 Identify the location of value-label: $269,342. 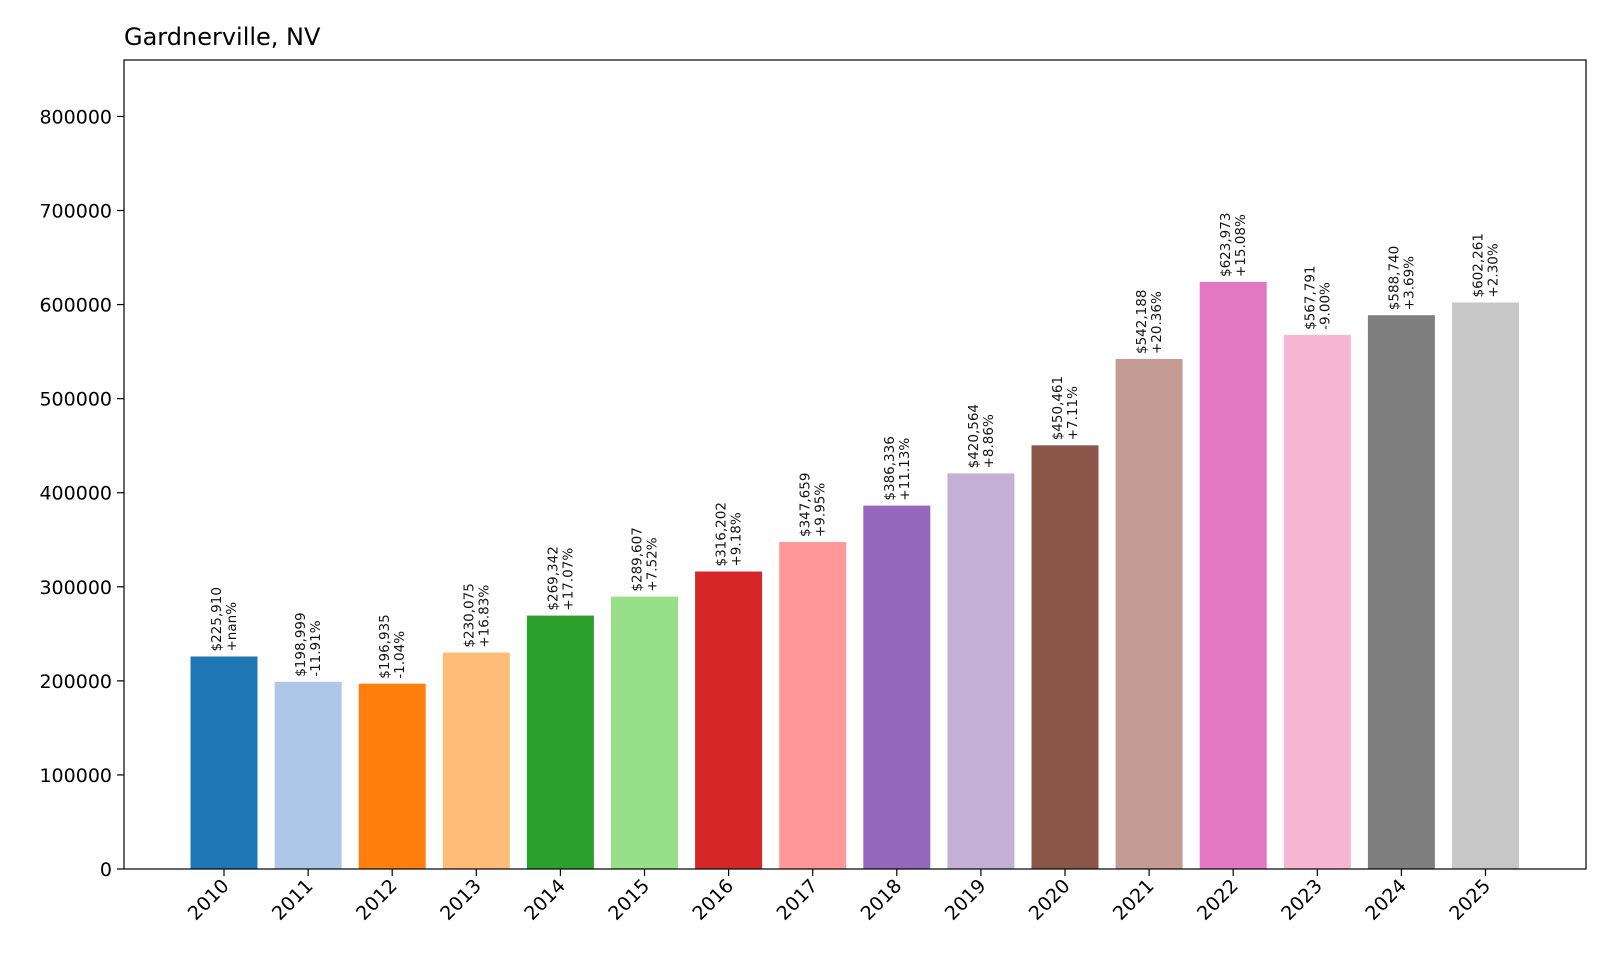
(553, 578).